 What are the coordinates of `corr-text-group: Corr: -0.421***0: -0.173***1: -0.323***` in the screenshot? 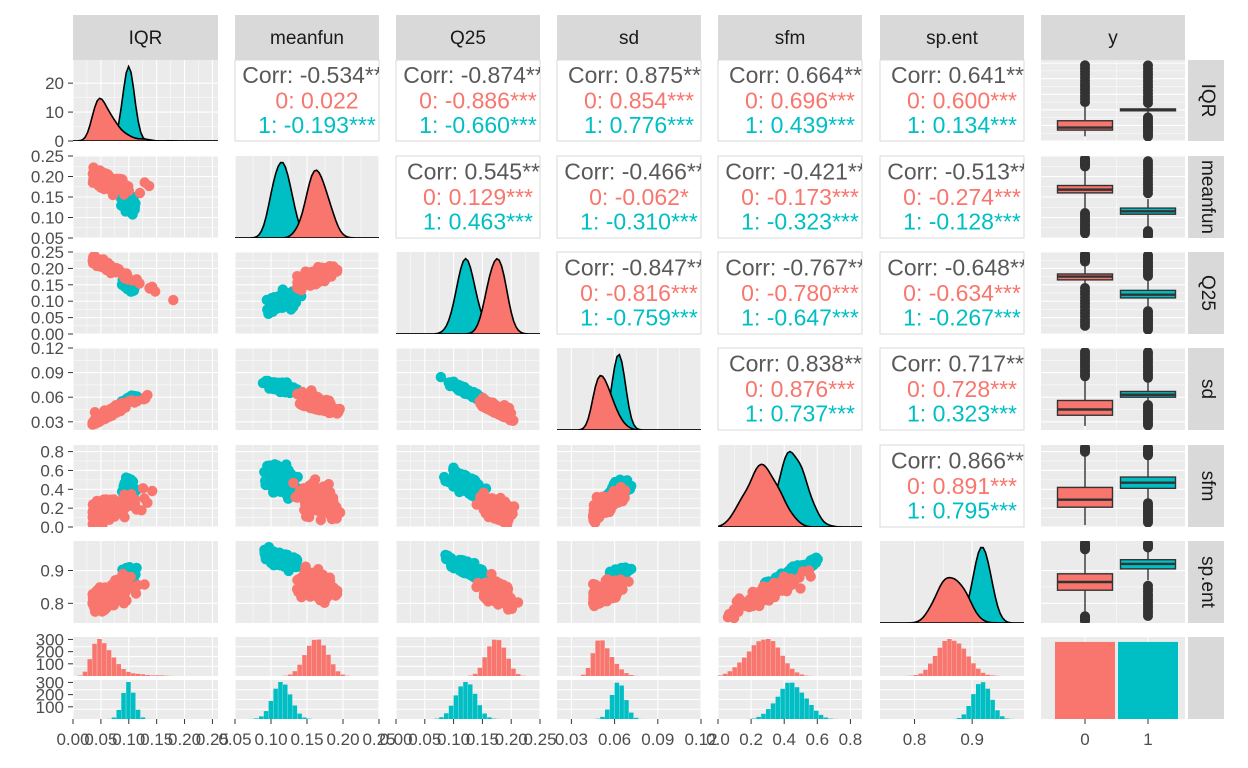 It's located at (793, 196).